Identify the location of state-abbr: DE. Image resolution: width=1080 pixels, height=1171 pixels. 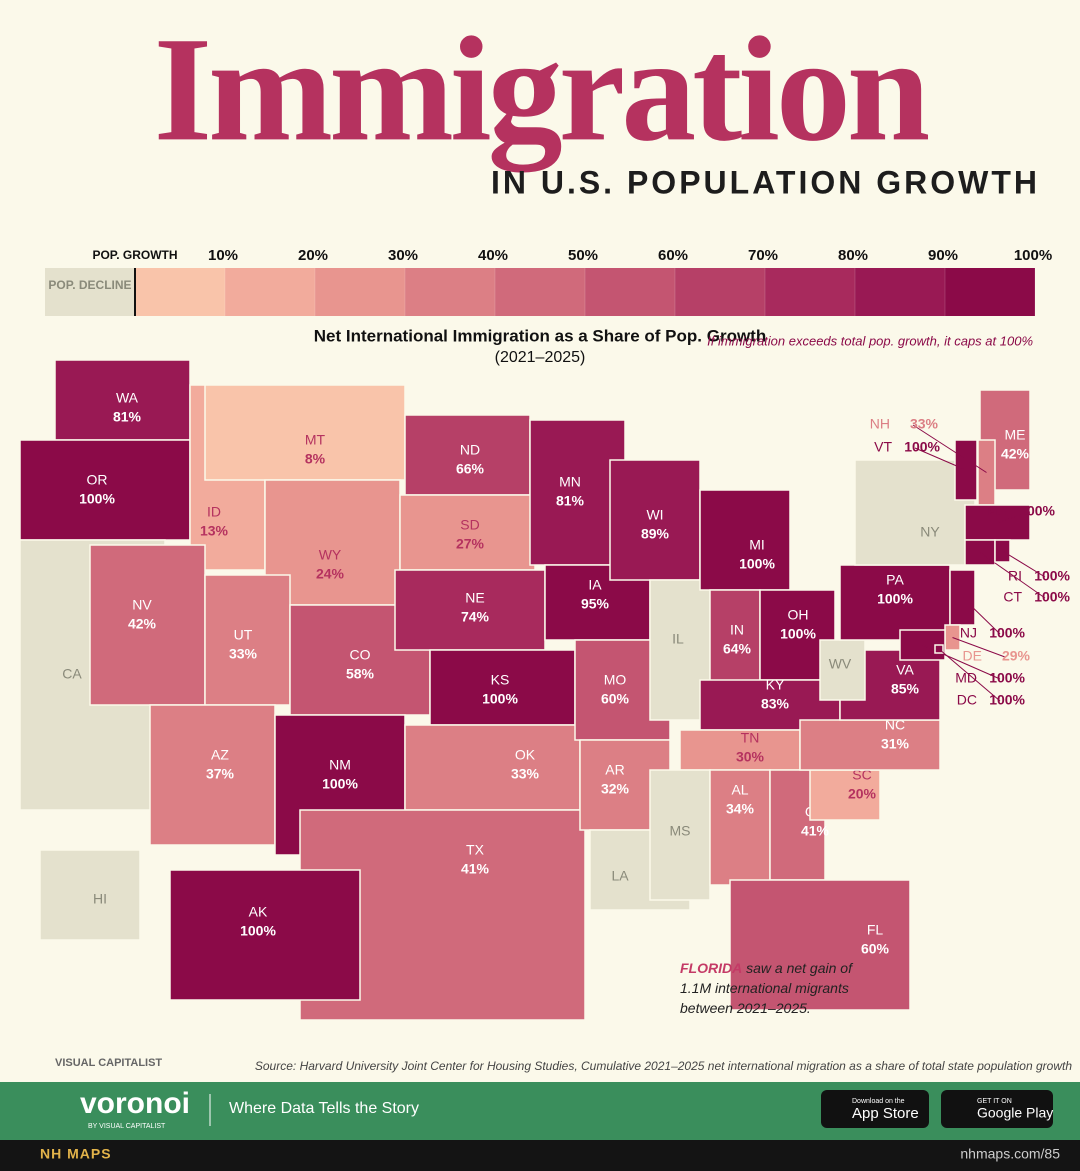
(972, 656).